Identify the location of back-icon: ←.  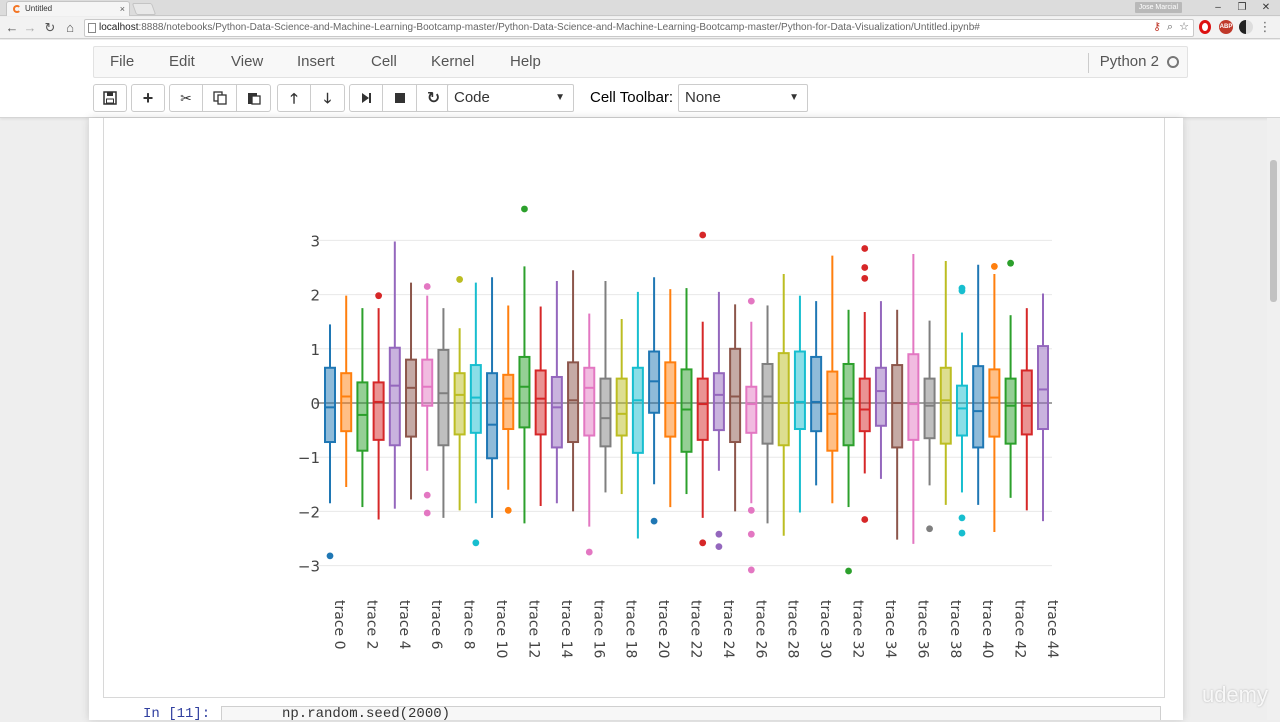
(12, 27).